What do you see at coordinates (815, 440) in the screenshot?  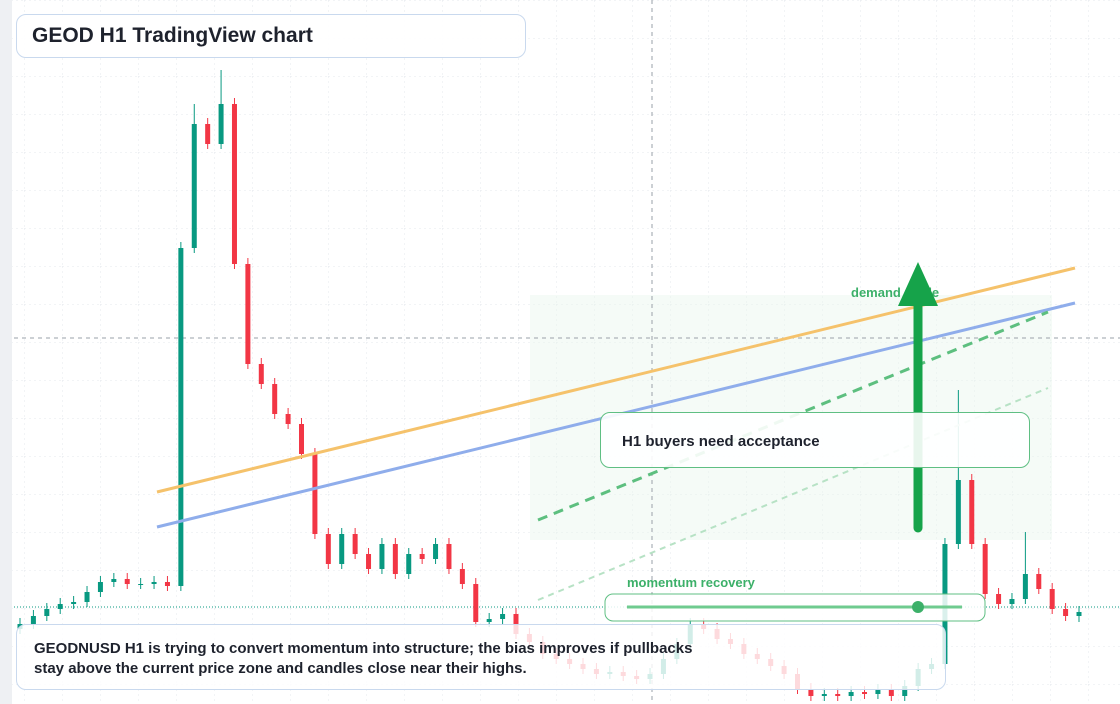 I see `callout: H1 buyers need acceptance` at bounding box center [815, 440].